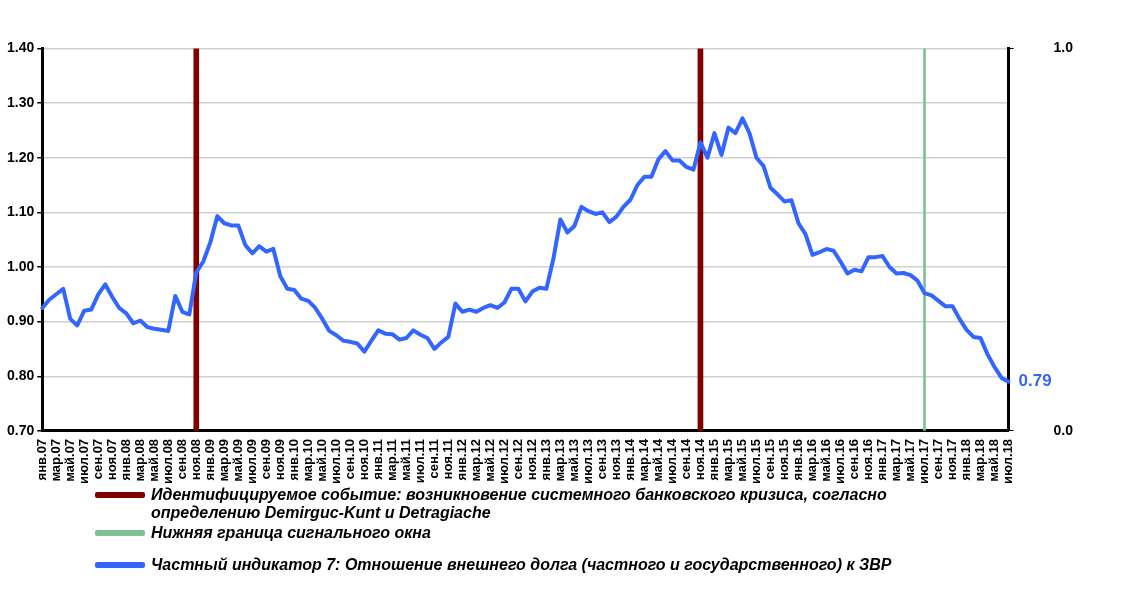 The height and width of the screenshot is (590, 1123). What do you see at coordinates (21, 375) in the screenshot?
I see `y-tick-label: 0.80` at bounding box center [21, 375].